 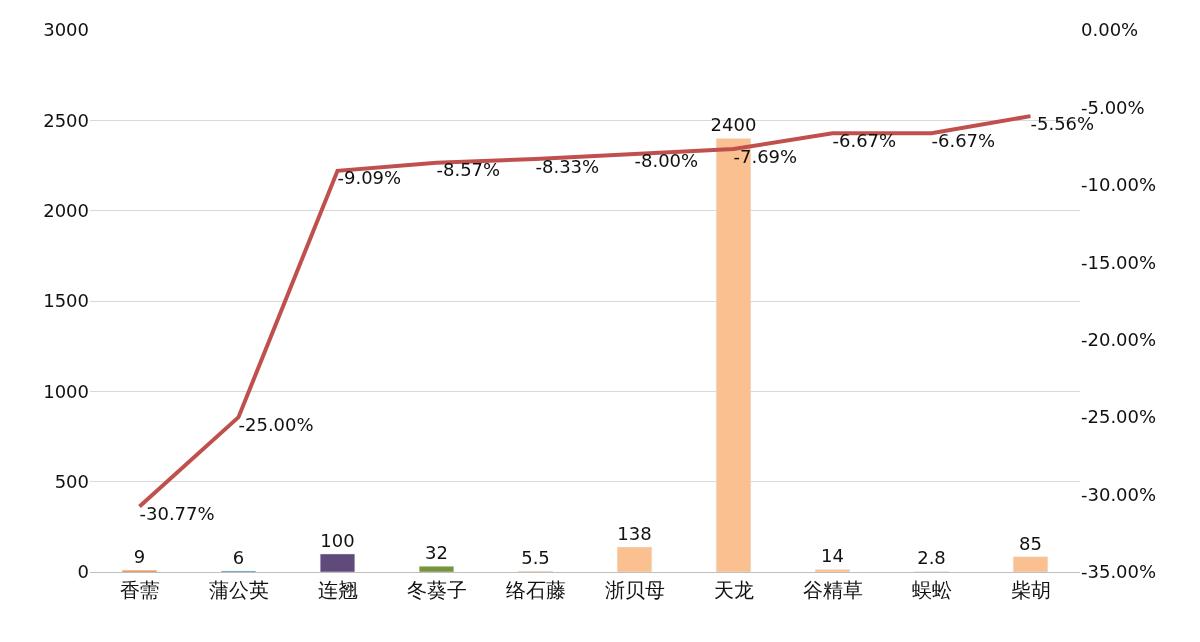 I want to click on y-tick-label: 3000, so click(x=66, y=30).